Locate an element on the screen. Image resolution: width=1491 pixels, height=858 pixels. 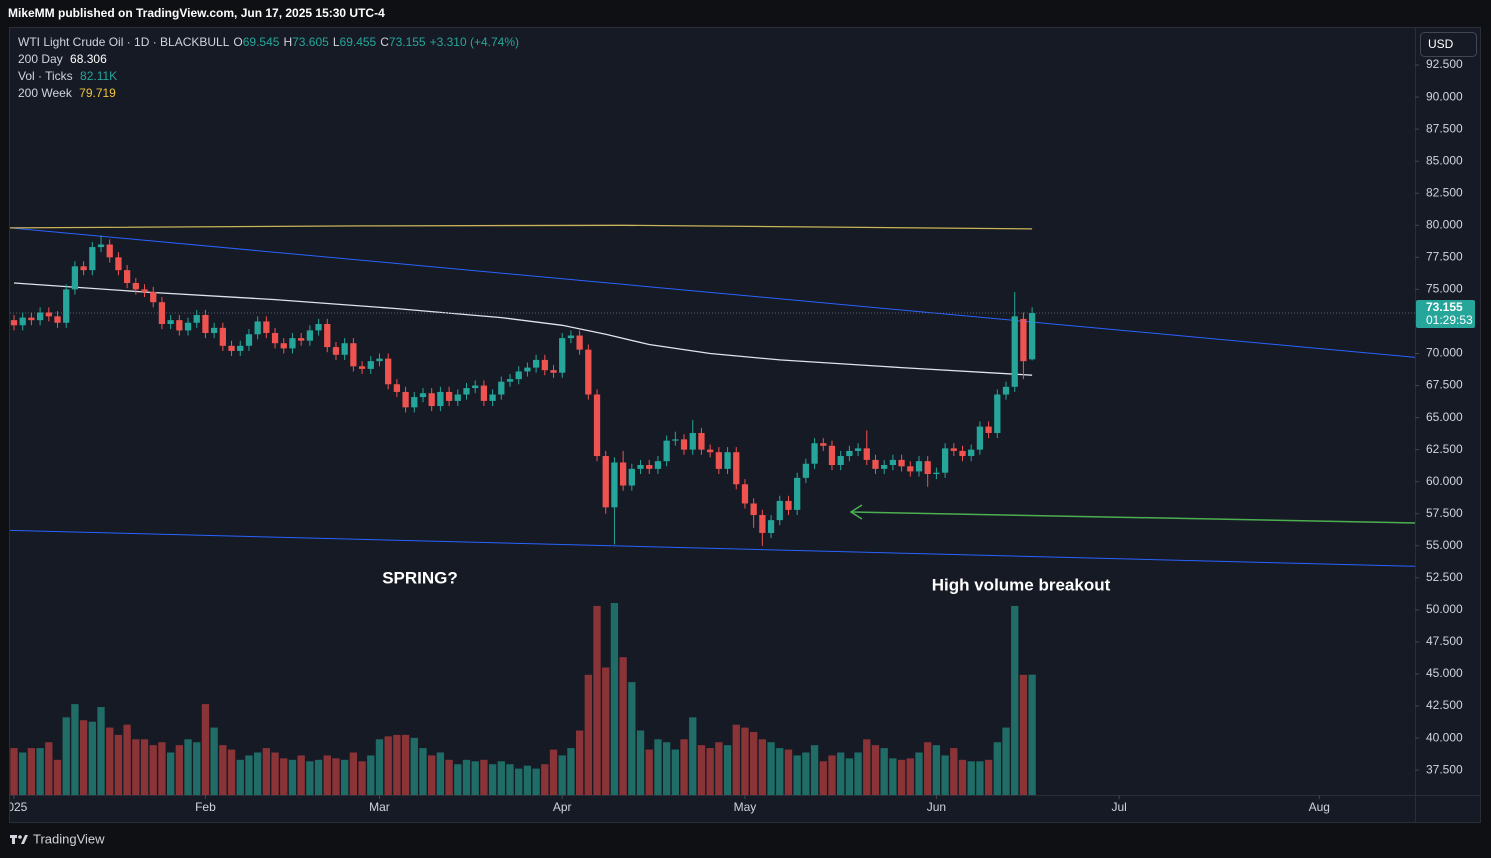
y-tick-label: 55.000 is located at coordinates (1444, 545).